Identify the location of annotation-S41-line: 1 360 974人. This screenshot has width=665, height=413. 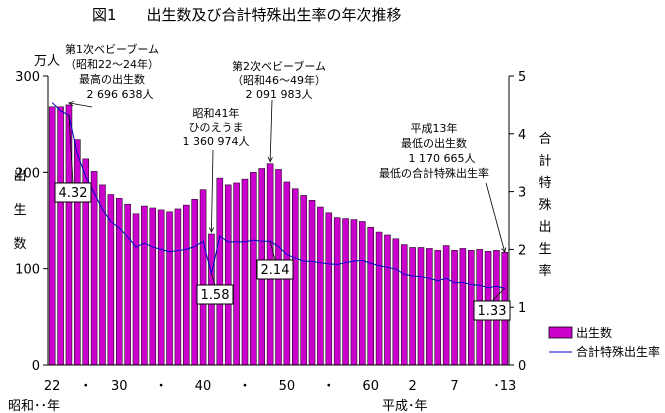
(216, 141).